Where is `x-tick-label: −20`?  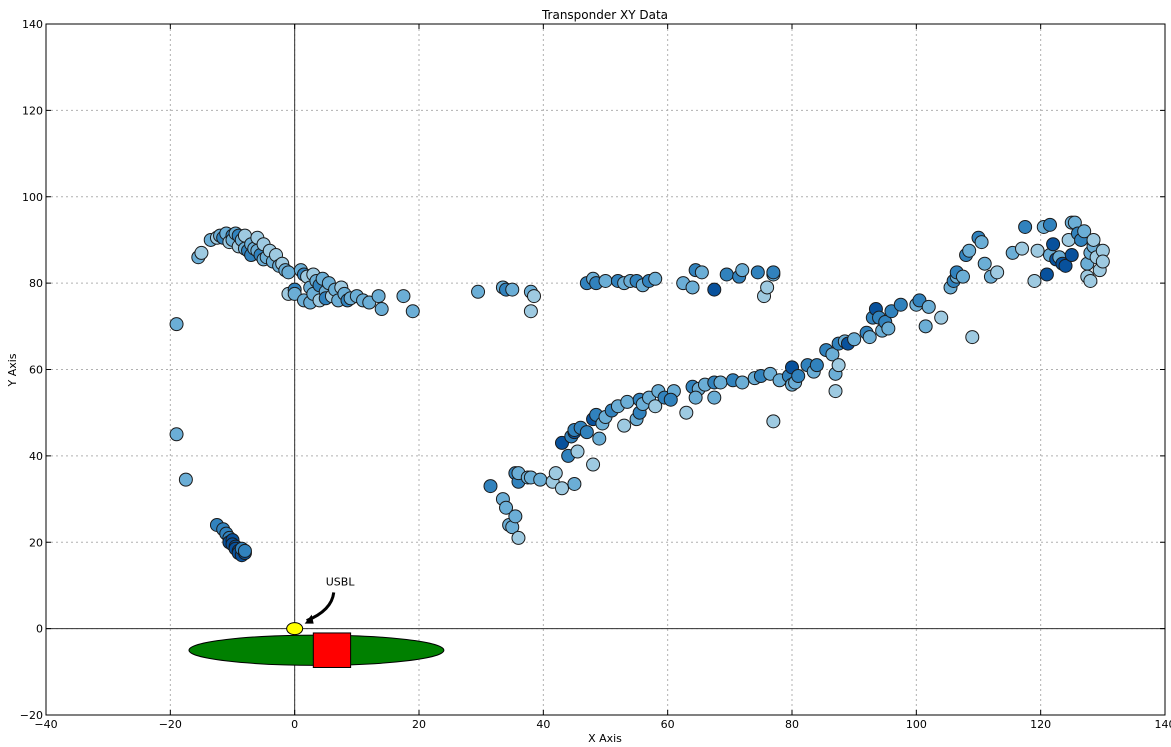 x-tick-label: −20 is located at coordinates (170, 724).